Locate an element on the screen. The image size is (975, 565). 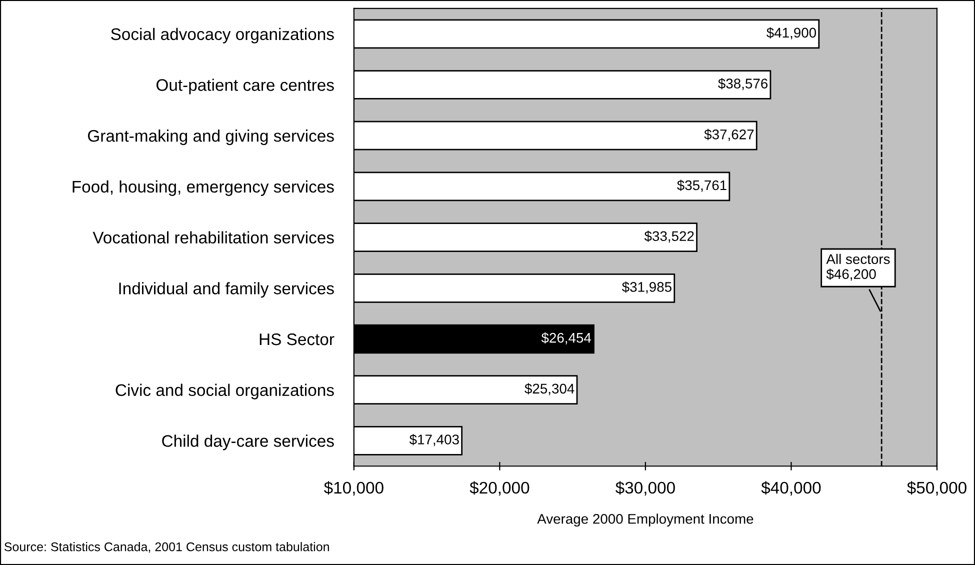
y-tick-label: Out-patient care centres is located at coordinates (245, 86).